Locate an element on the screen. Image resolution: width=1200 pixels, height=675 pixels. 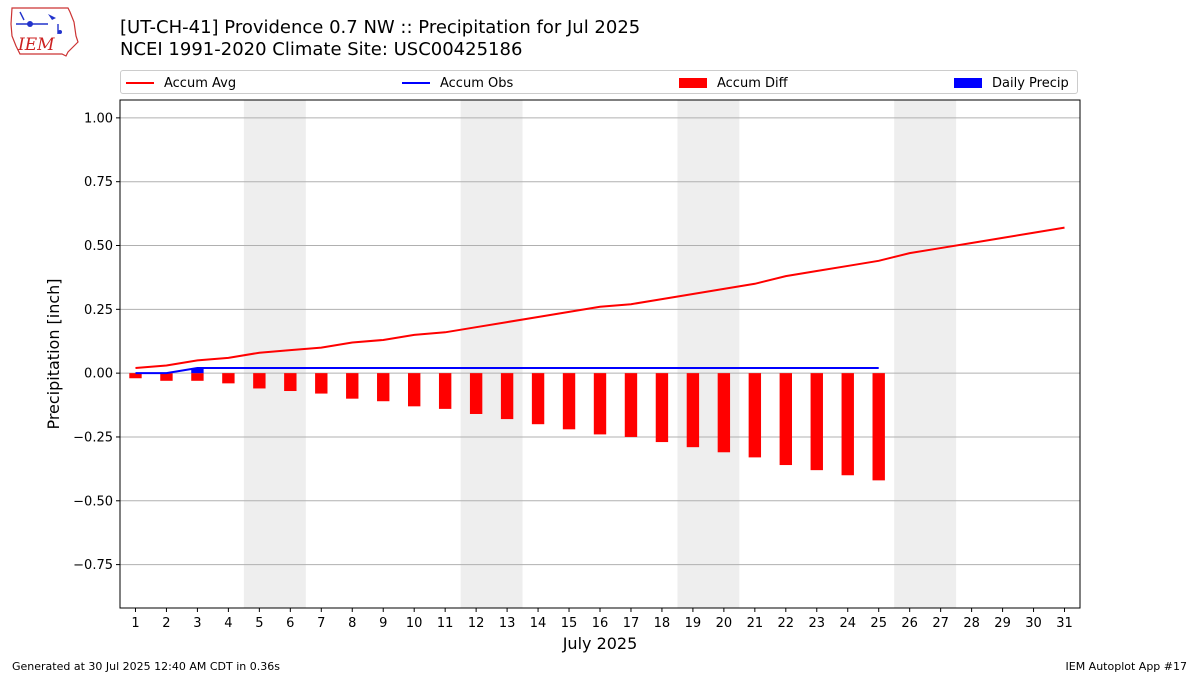
legend-item-accum-obs: Accum Obs is located at coordinates (457, 83).